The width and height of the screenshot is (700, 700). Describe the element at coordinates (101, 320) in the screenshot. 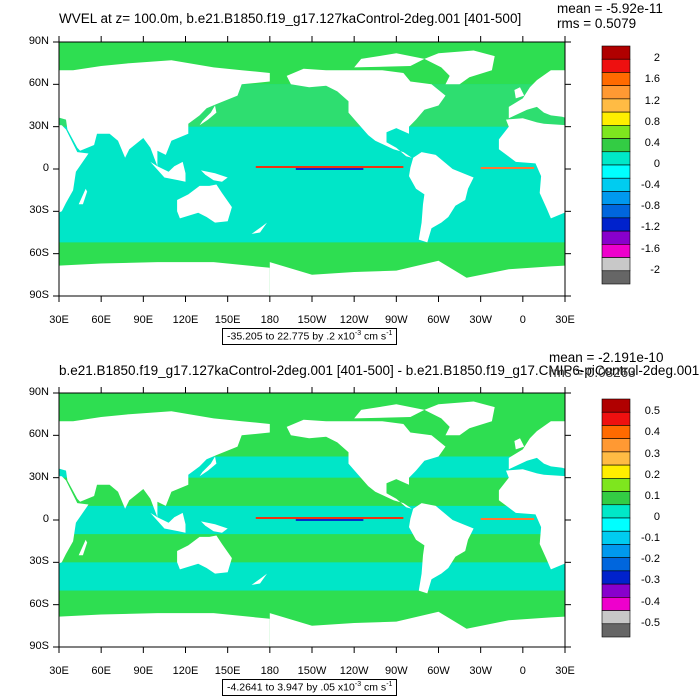

I see `lon-label: 60E` at that location.